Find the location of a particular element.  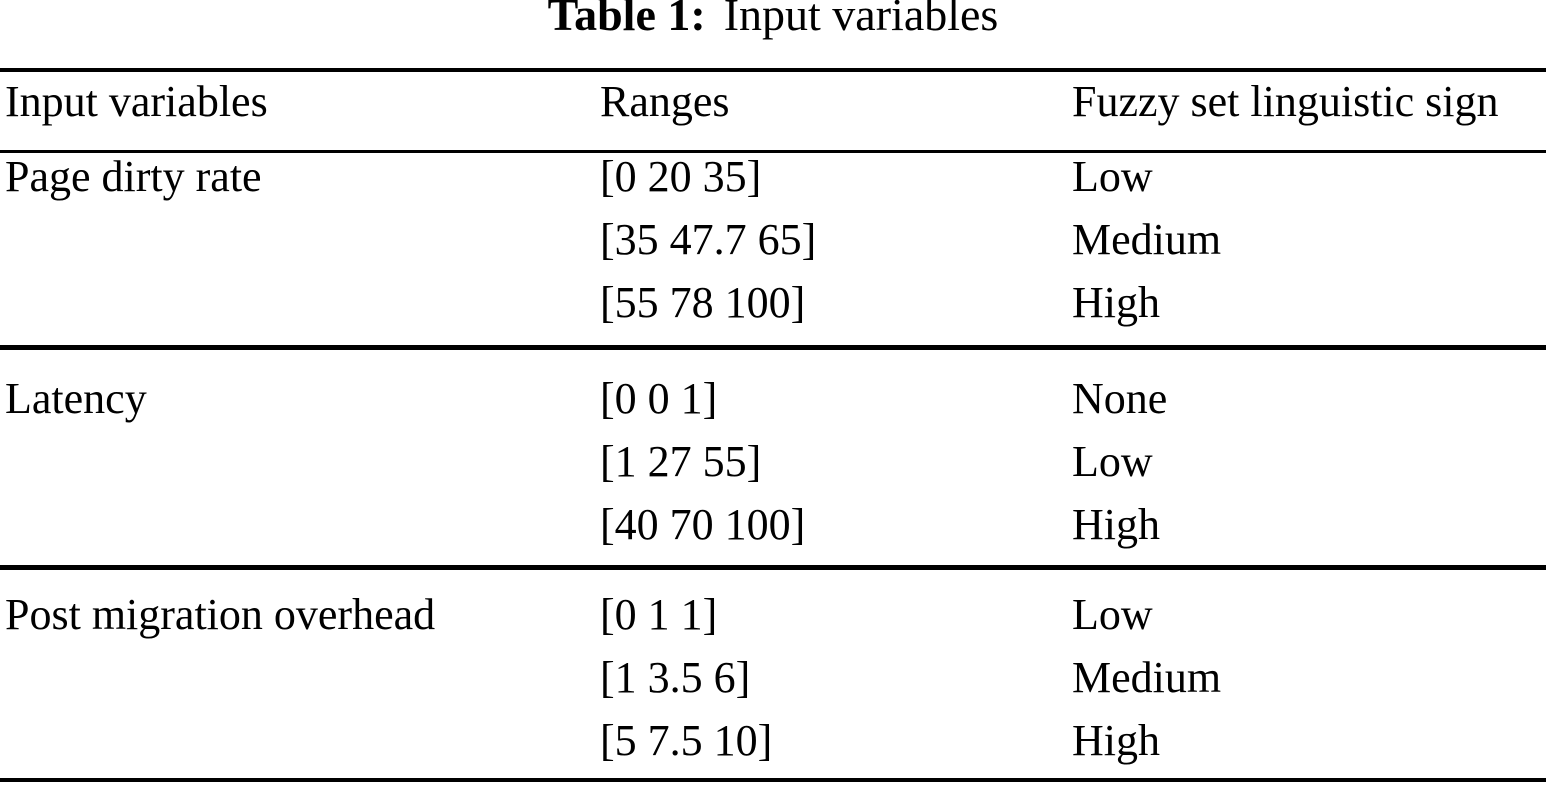

range-value: [35 47.7 65] is located at coordinates (708, 239).